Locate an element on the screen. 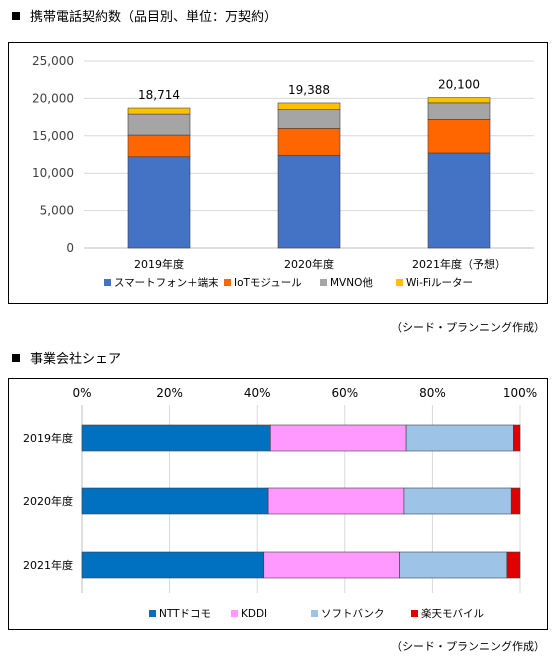 Image resolution: width=555 pixels, height=656 pixels. x-tick-label: 40% is located at coordinates (257, 393).